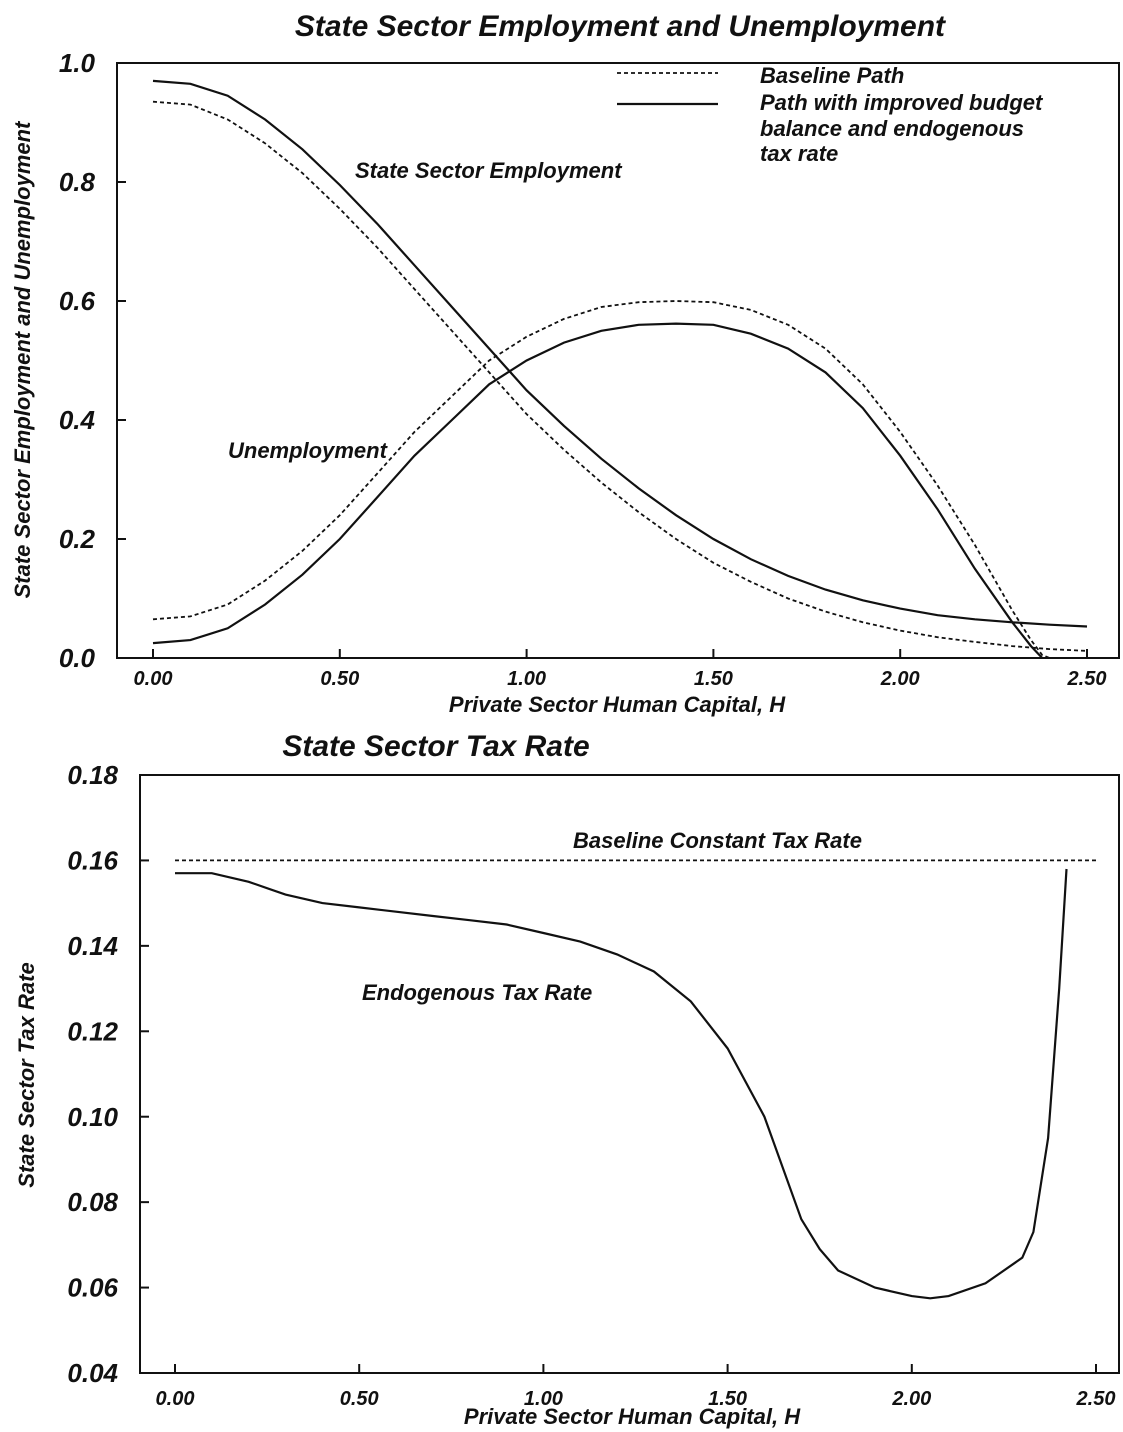 The image size is (1123, 1432). What do you see at coordinates (902, 102) in the screenshot?
I see `legend-improved-label-line-1: Path with improved budget` at bounding box center [902, 102].